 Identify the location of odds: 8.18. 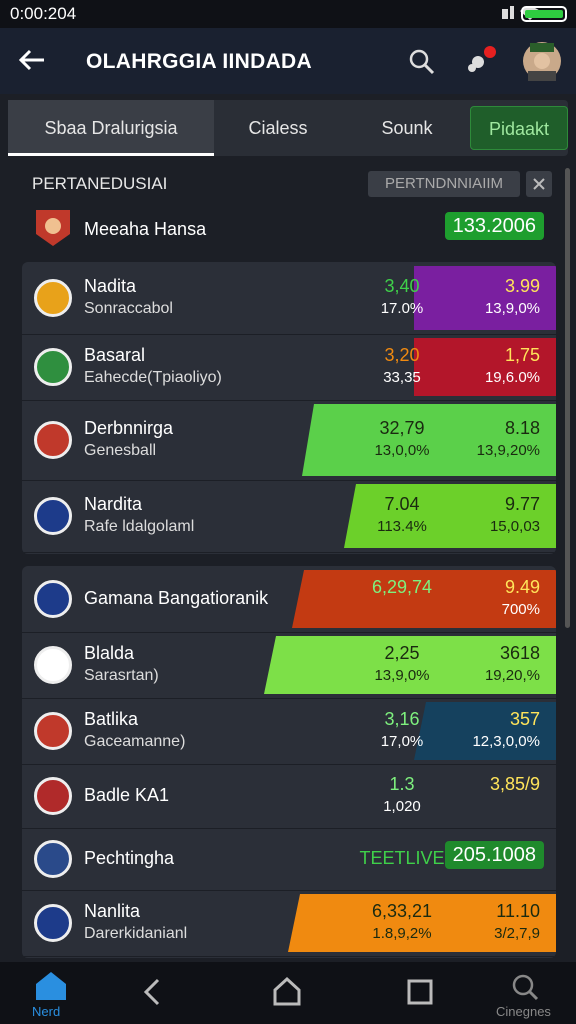
(522, 428).